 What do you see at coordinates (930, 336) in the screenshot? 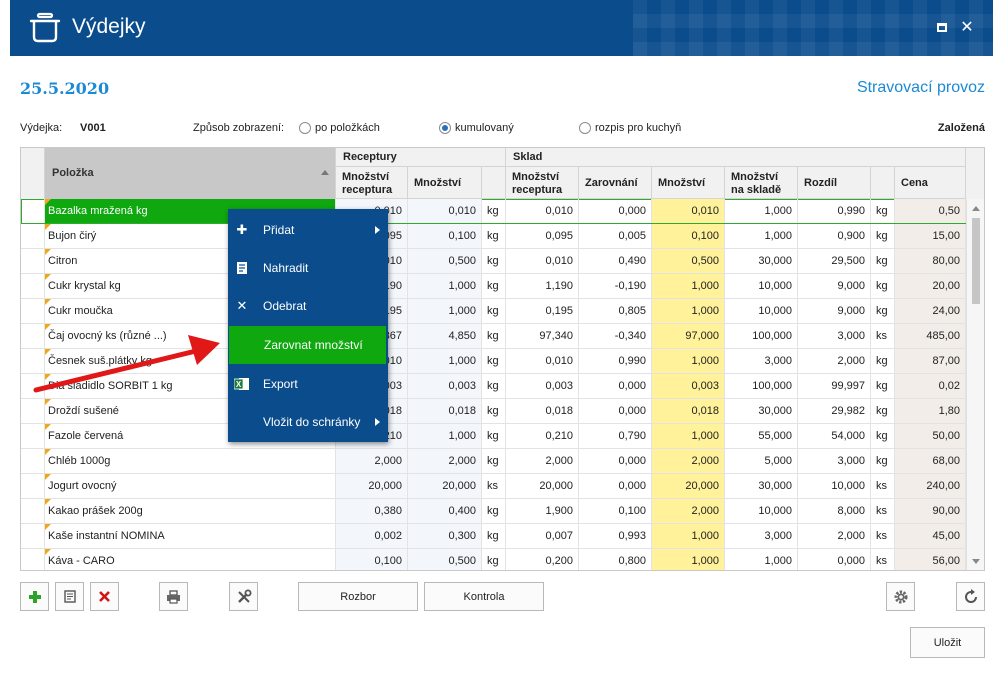
I see `cell-cena: 485,00` at bounding box center [930, 336].